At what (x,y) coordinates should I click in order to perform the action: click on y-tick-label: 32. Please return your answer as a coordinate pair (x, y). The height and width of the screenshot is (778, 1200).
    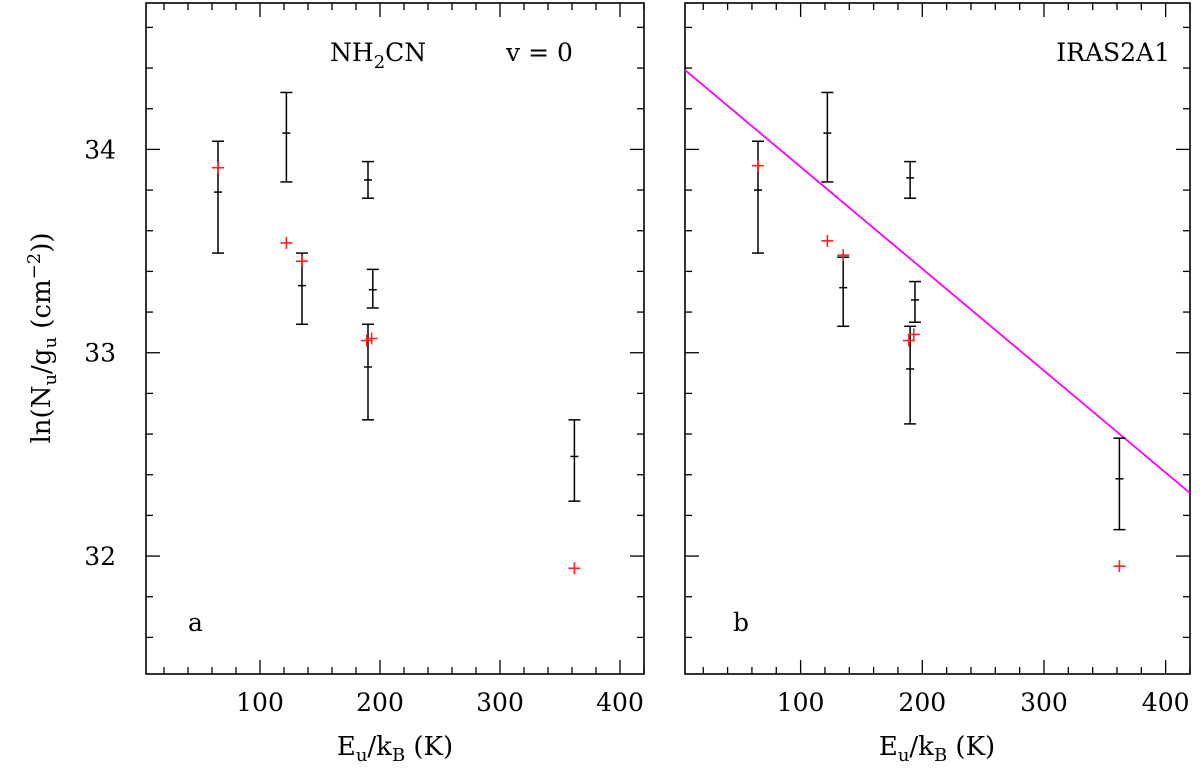
    Looking at the image, I should click on (100, 556).